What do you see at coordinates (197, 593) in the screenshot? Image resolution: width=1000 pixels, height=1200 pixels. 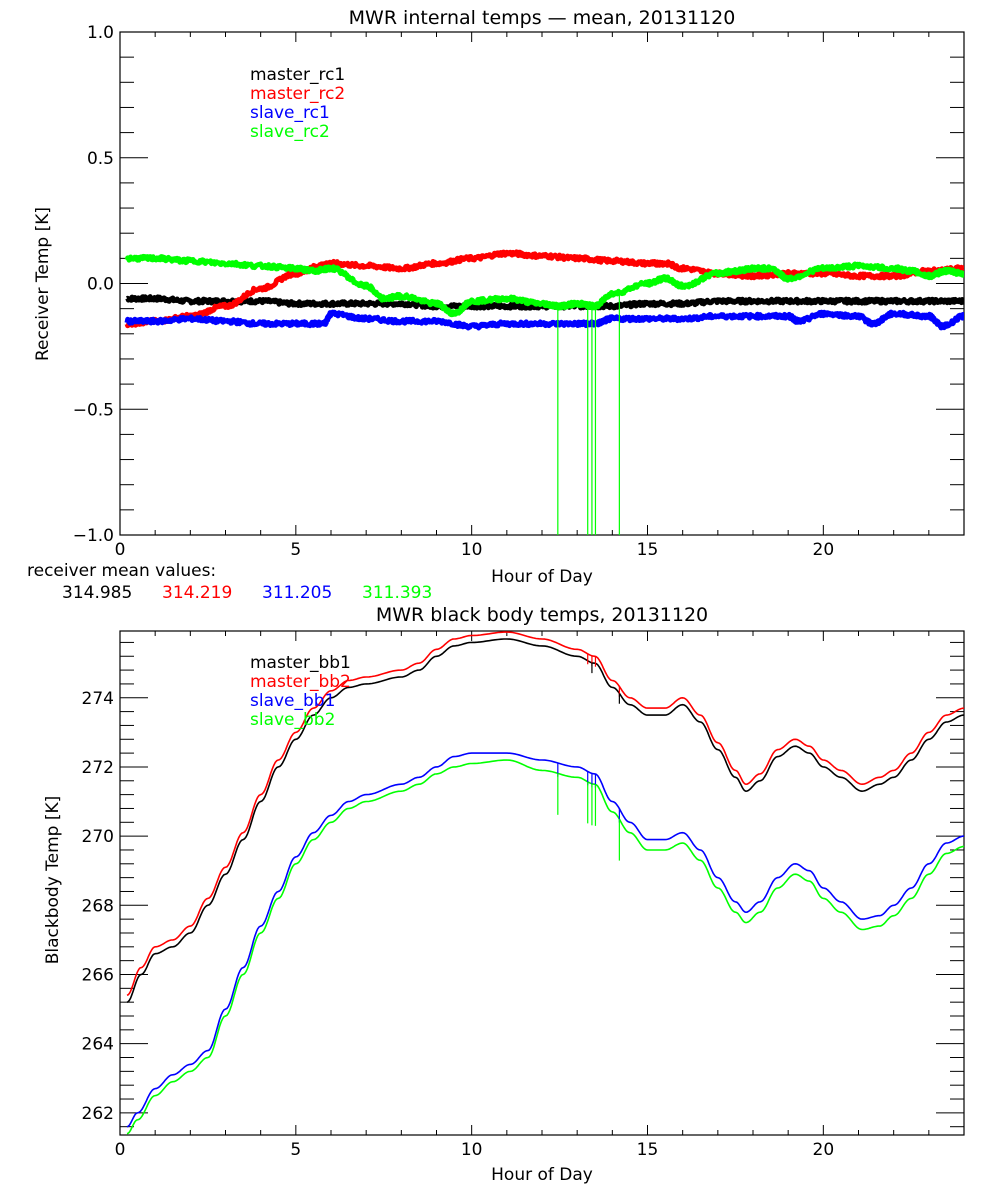 I see `mean-value-master-rc2: 314.219` at bounding box center [197, 593].